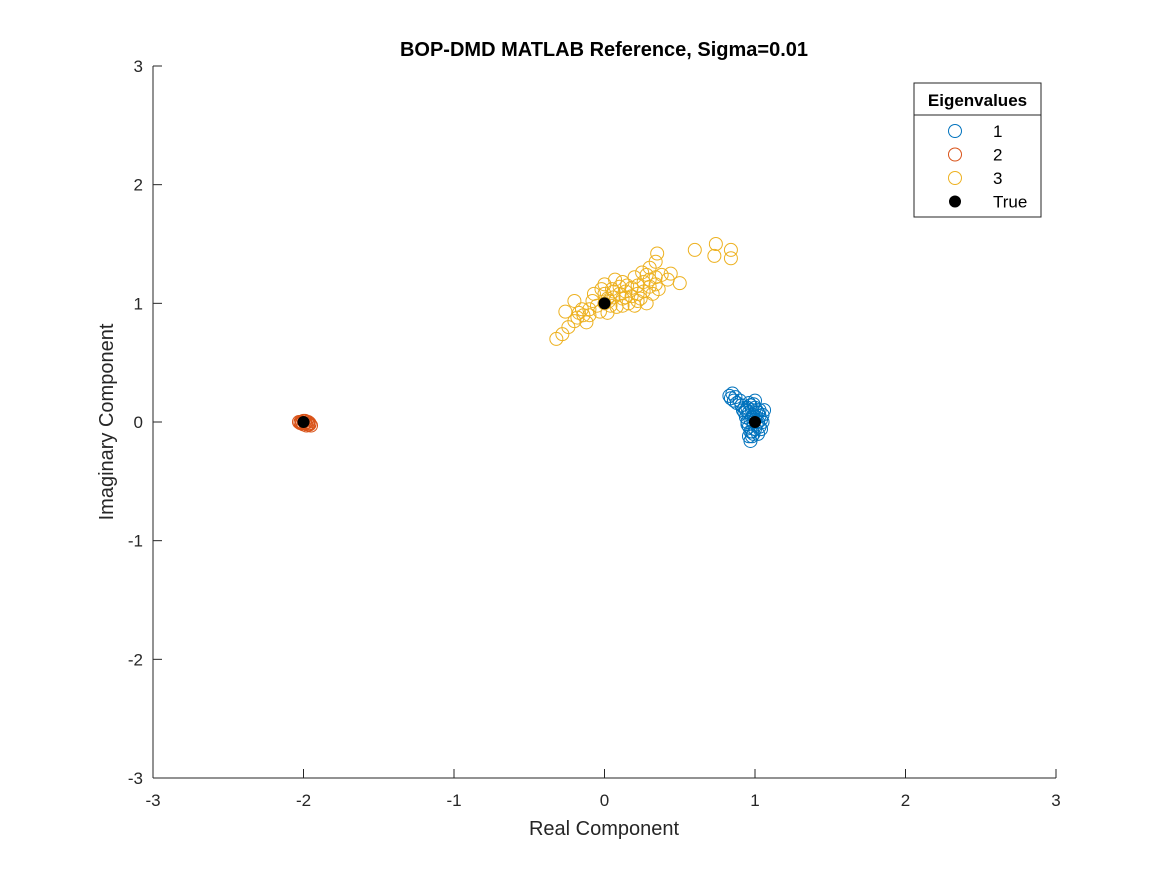 This screenshot has height=875, width=1167. I want to click on legend-label: 2, so click(997, 155).